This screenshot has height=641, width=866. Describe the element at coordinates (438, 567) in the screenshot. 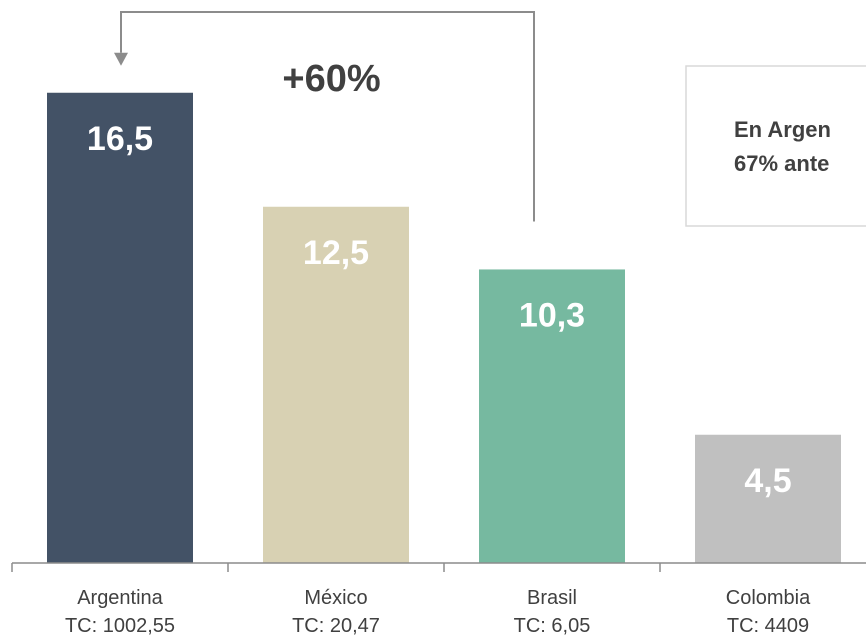

I see `x-axis` at that location.